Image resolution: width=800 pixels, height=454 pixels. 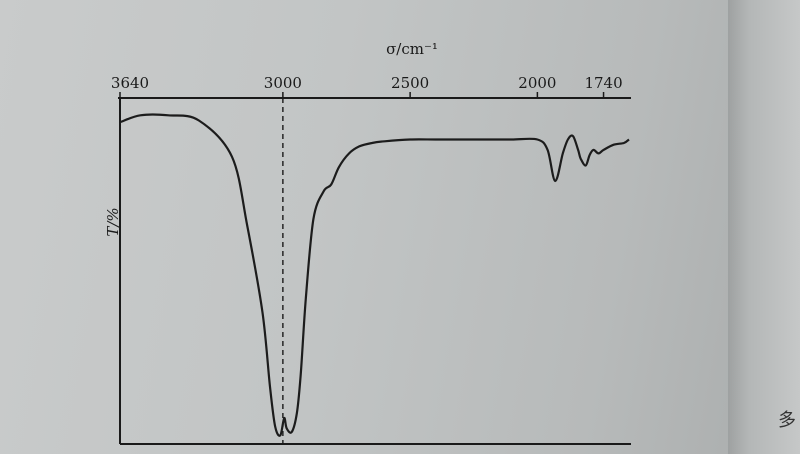 I want to click on y-axis-label: T/%, so click(x=113, y=221).